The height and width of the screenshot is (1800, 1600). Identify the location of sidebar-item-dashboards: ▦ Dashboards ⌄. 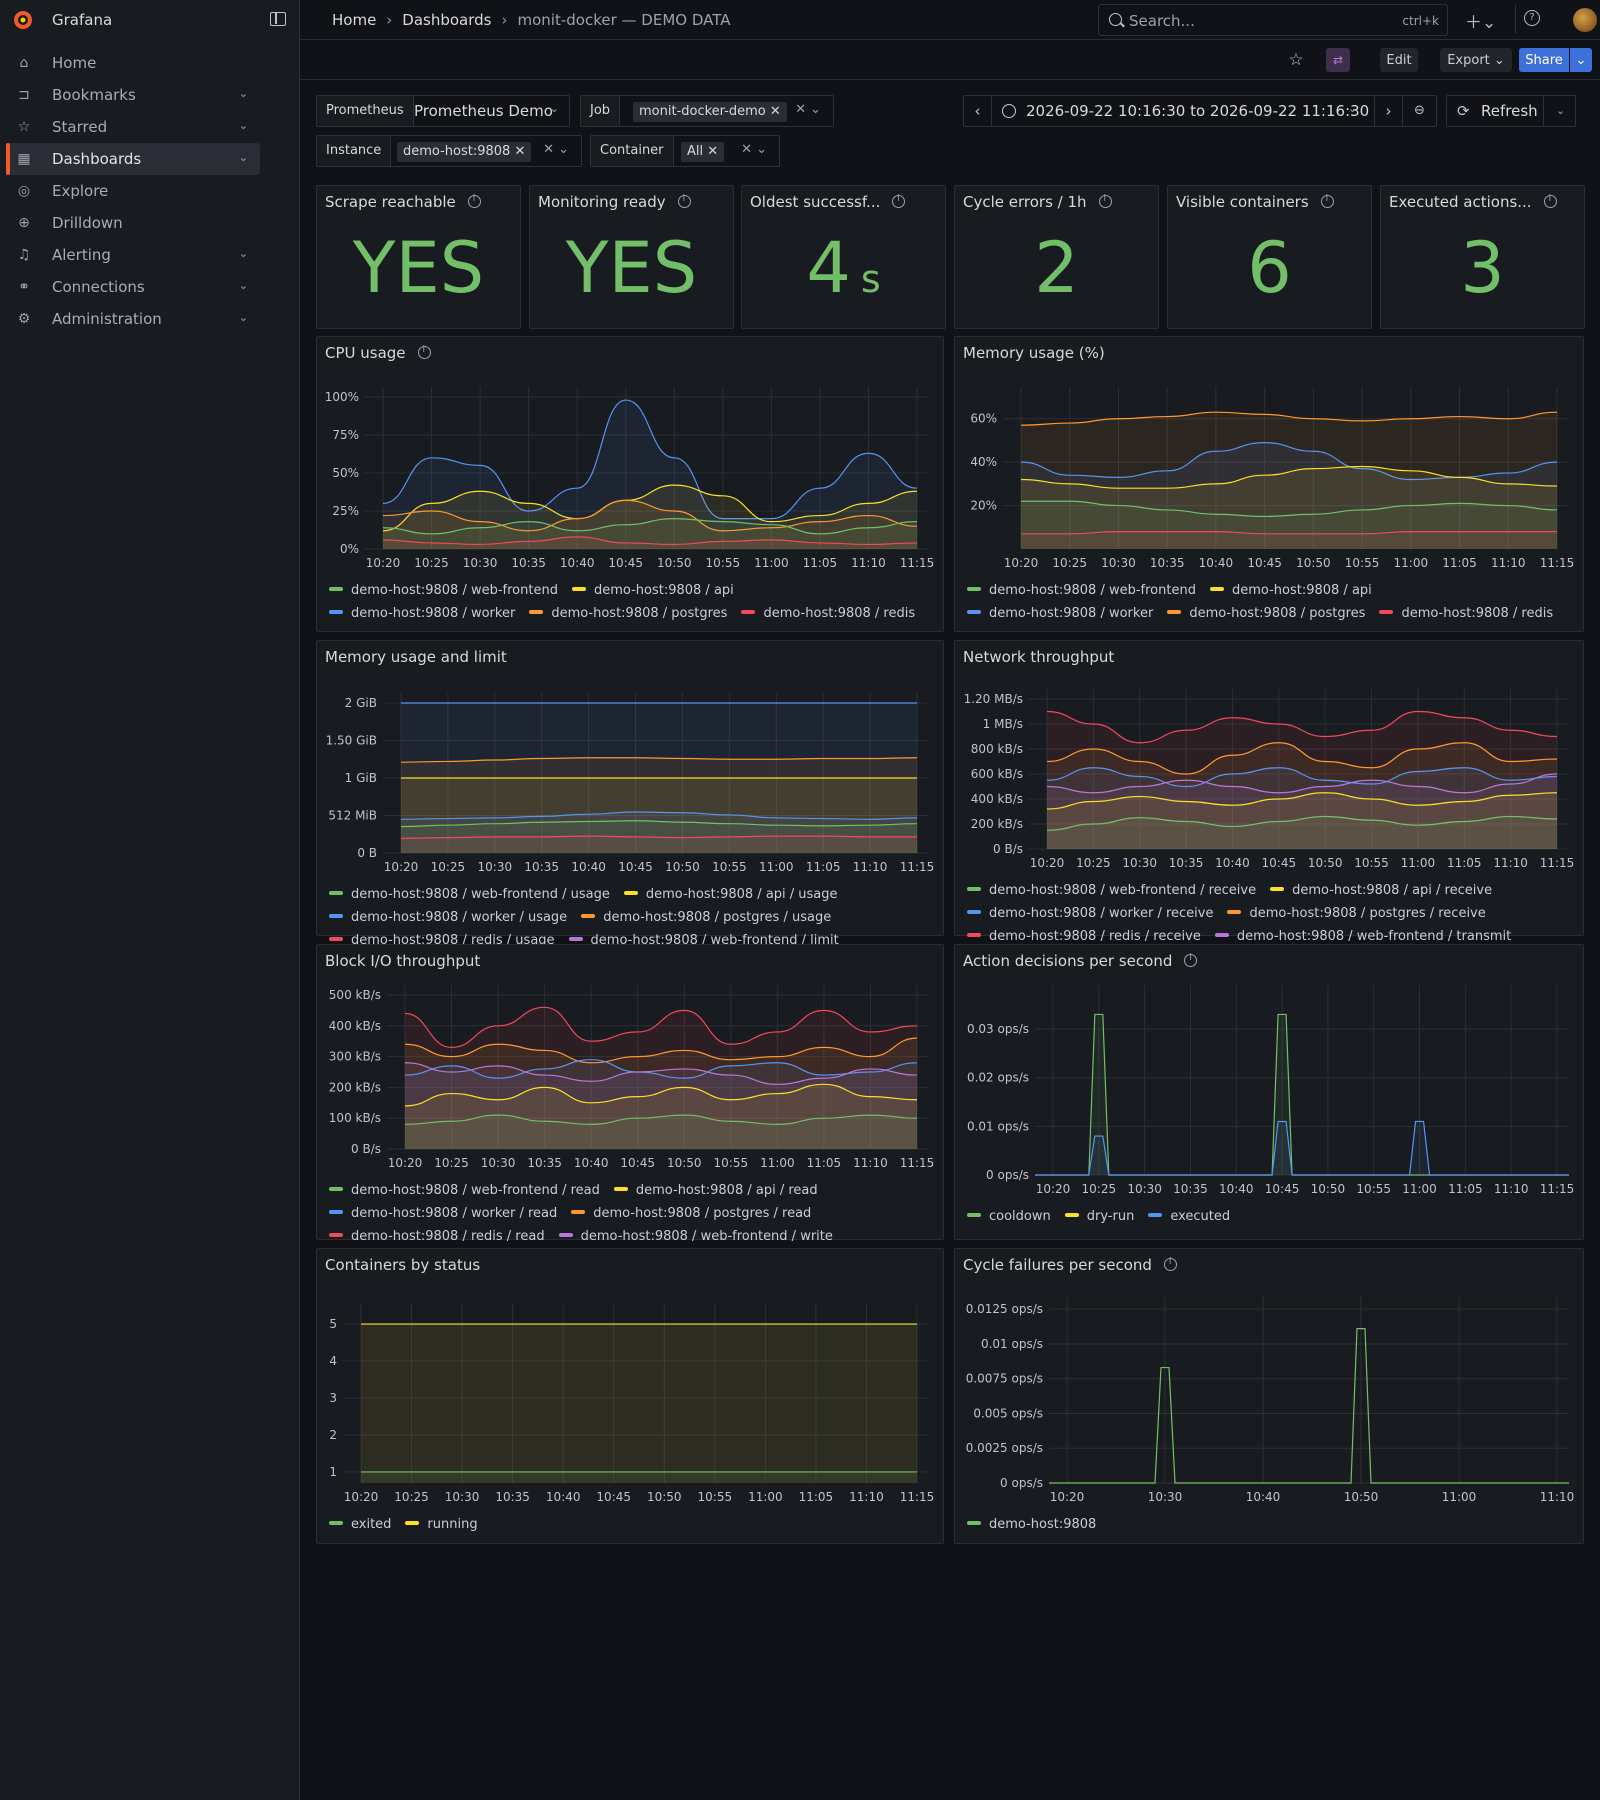
(133, 159).